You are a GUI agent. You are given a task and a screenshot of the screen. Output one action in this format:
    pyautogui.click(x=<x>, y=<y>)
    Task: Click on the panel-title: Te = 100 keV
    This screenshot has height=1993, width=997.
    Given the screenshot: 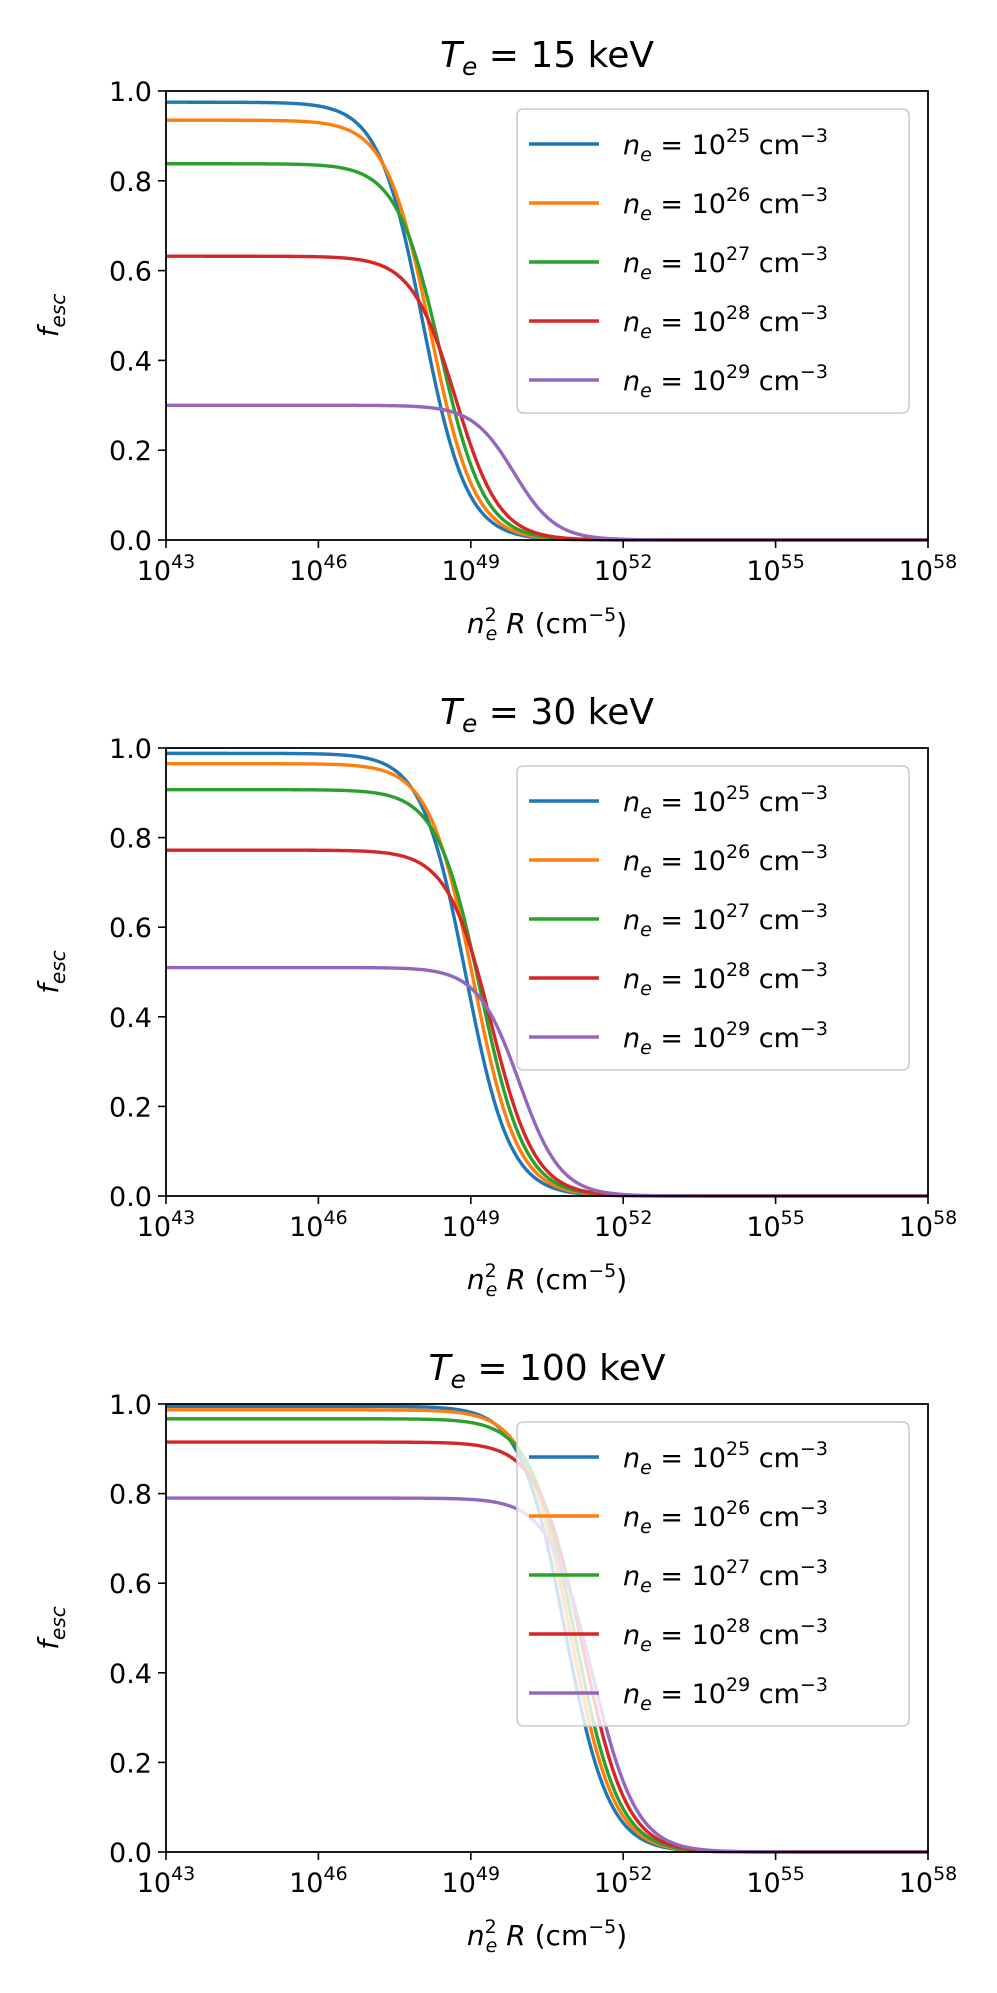 What is the action you would take?
    pyautogui.click(x=547, y=1371)
    